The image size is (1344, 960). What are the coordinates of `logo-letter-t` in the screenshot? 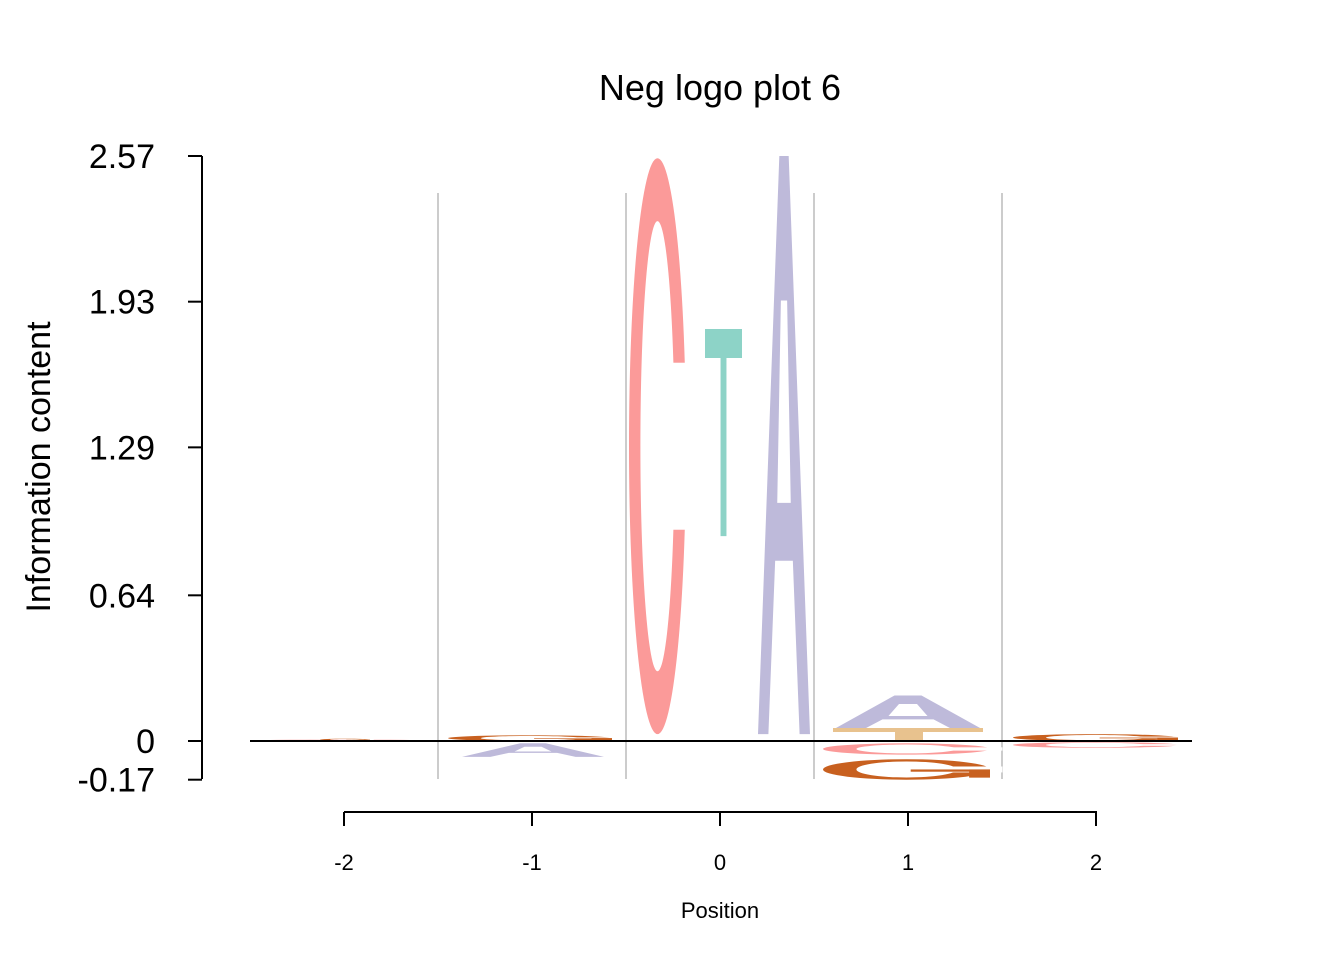 It's located at (723, 432).